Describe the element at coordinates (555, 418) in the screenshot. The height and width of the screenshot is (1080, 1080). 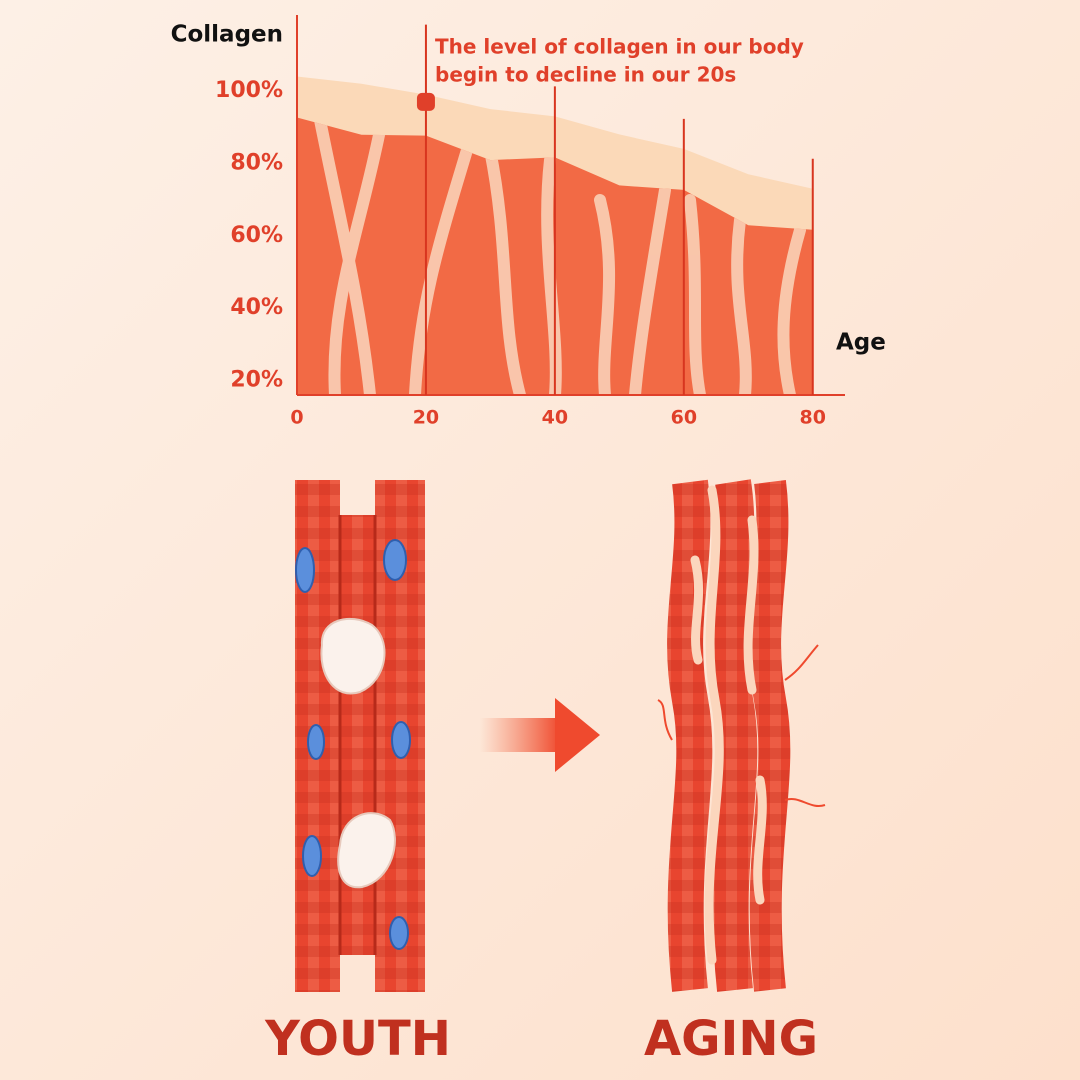
I see `x-tick-label: 40` at that location.